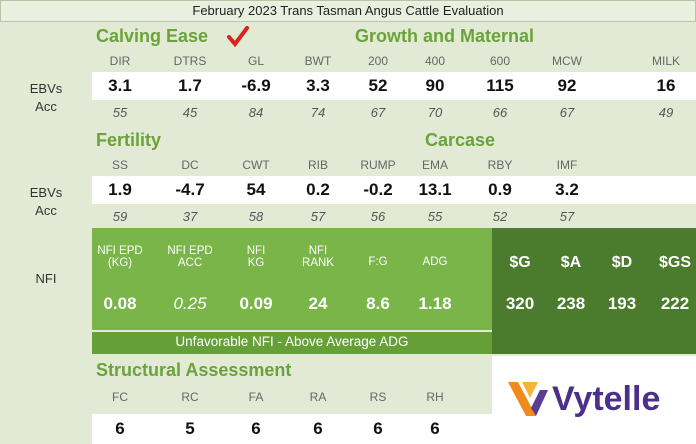  What do you see at coordinates (435, 85) in the screenshot?
I see `ebv-value: 90` at bounding box center [435, 85].